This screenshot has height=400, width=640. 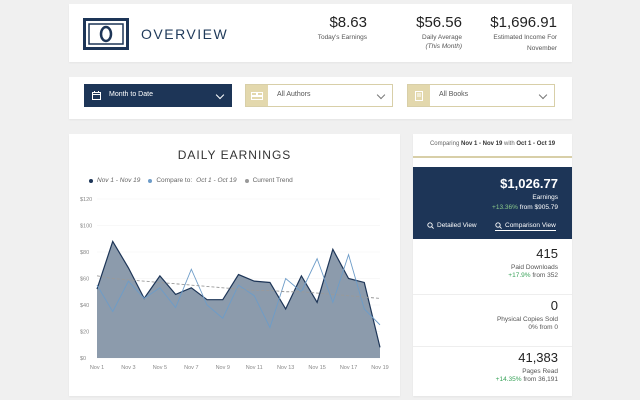 I want to click on x-tick-label: Nov 11, so click(x=254, y=368).